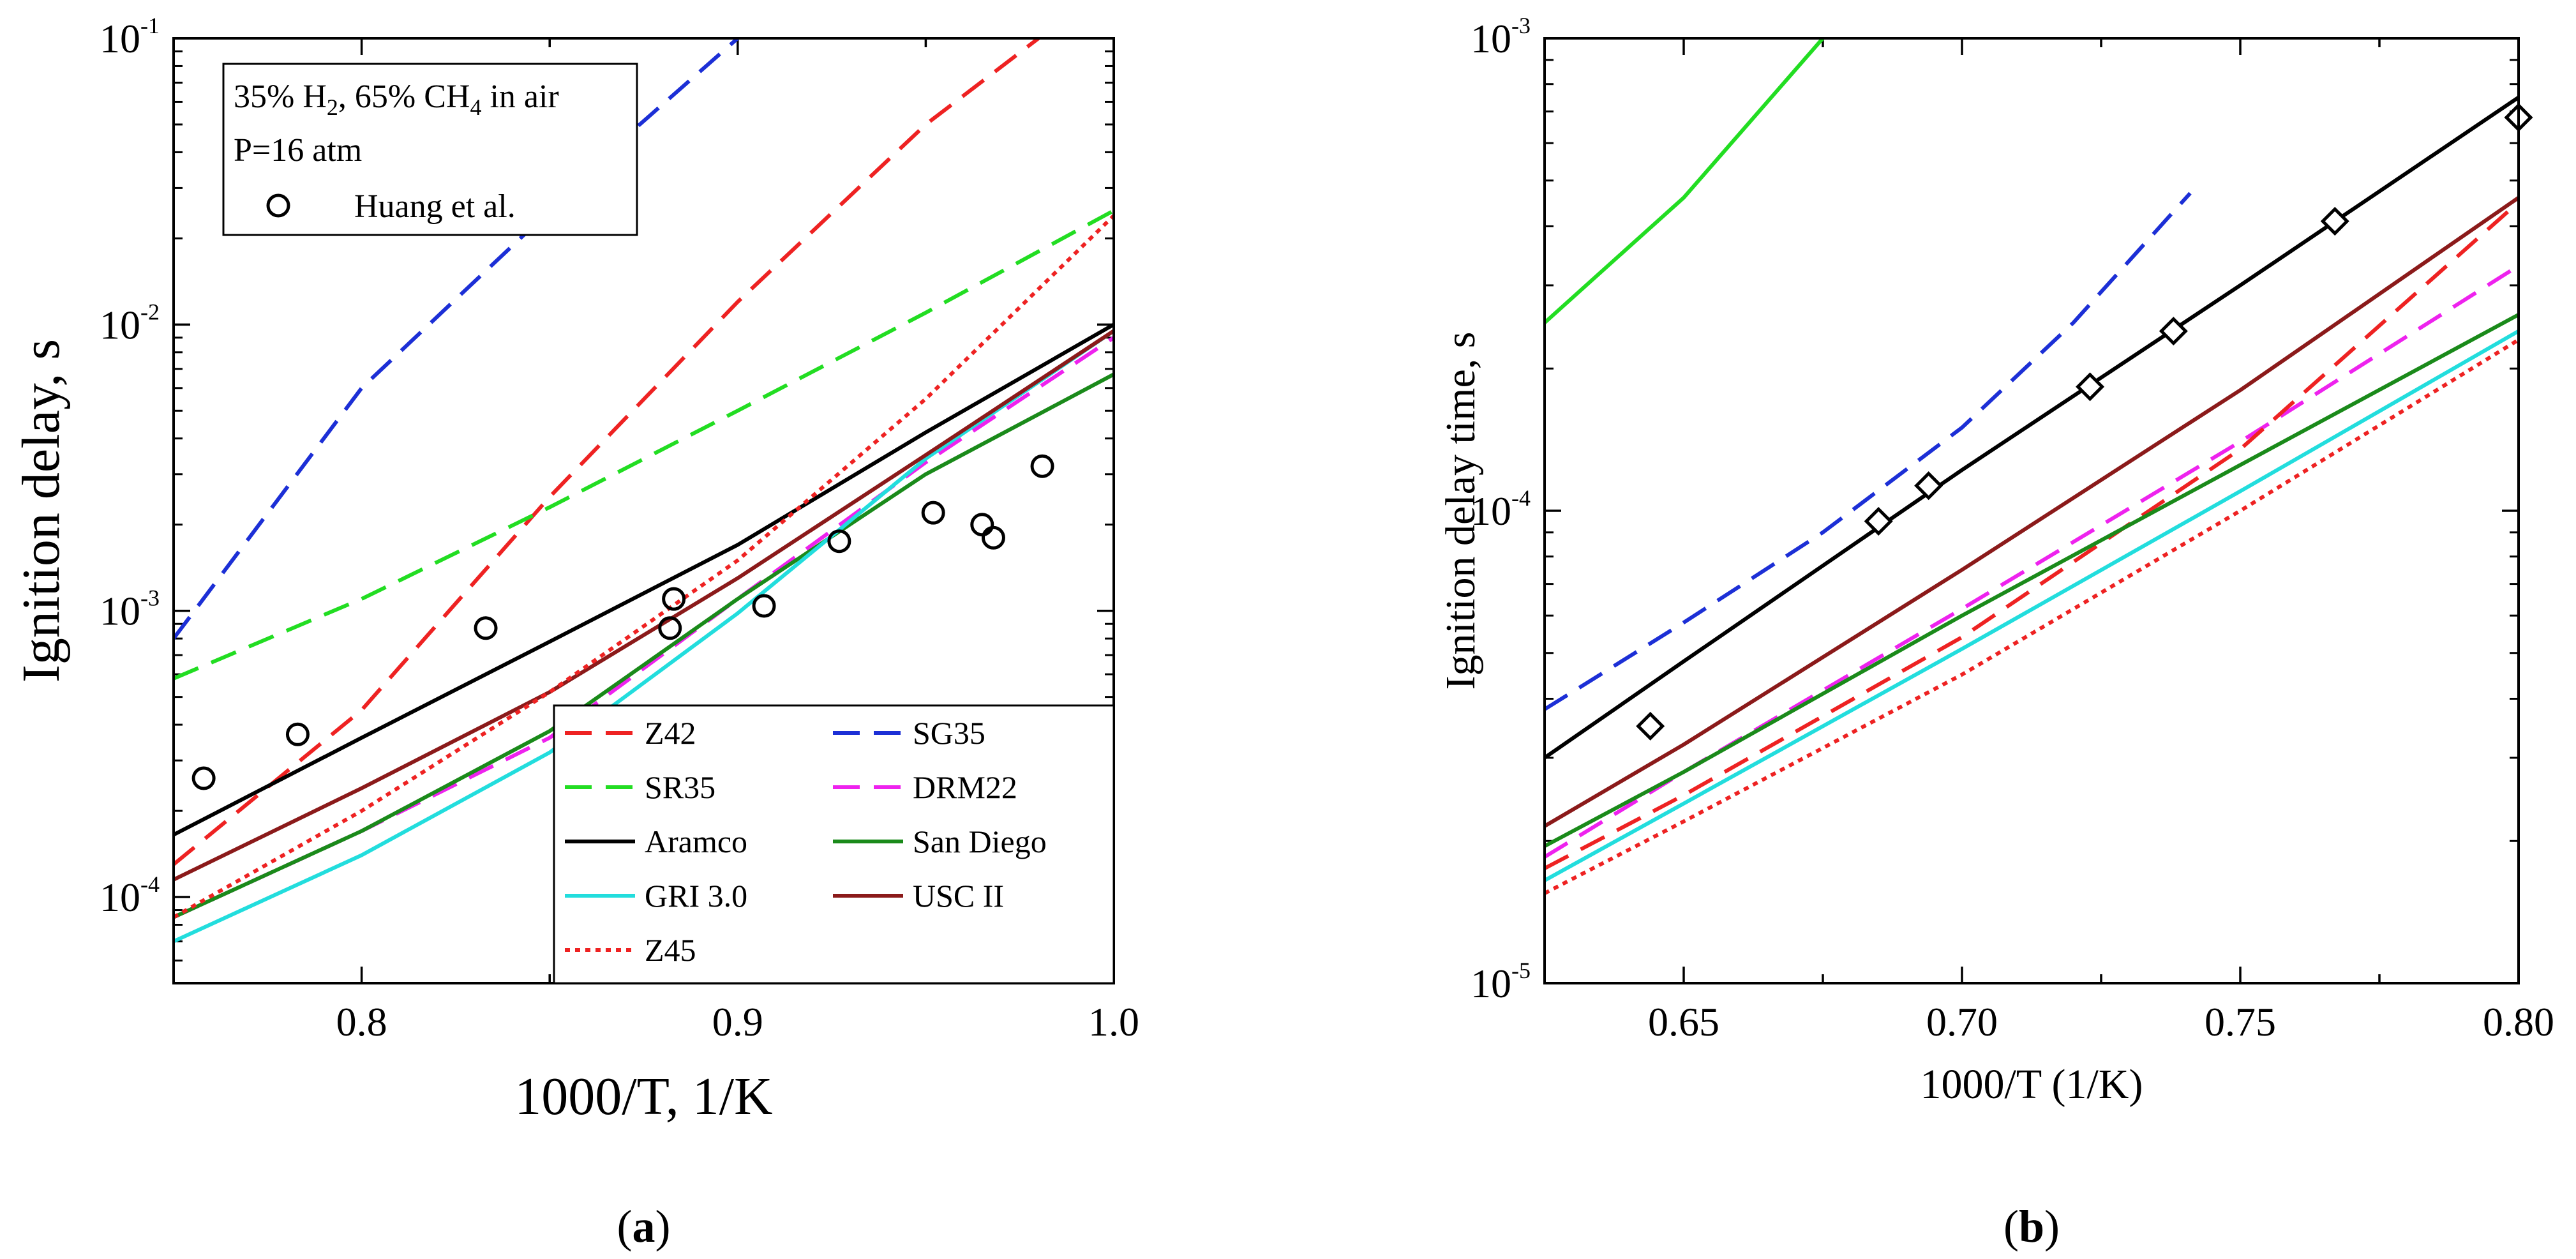  Describe the element at coordinates (280, 97) in the screenshot. I see `panel-a-annotation-mixture-part: 35% H` at that location.